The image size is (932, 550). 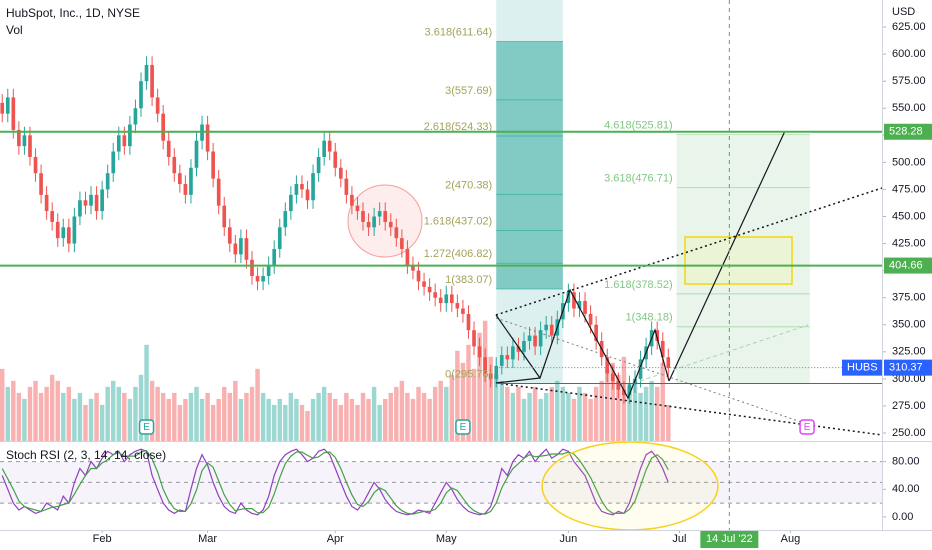 I want to click on fib-label: 2(470.38), so click(x=468, y=185).